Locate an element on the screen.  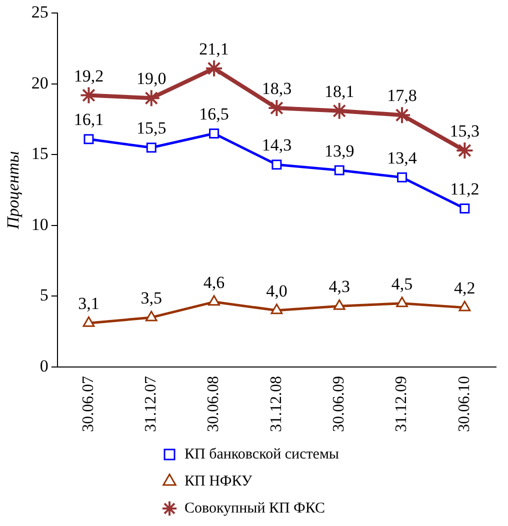
y-axis-title: Проценты is located at coordinates (13, 190).